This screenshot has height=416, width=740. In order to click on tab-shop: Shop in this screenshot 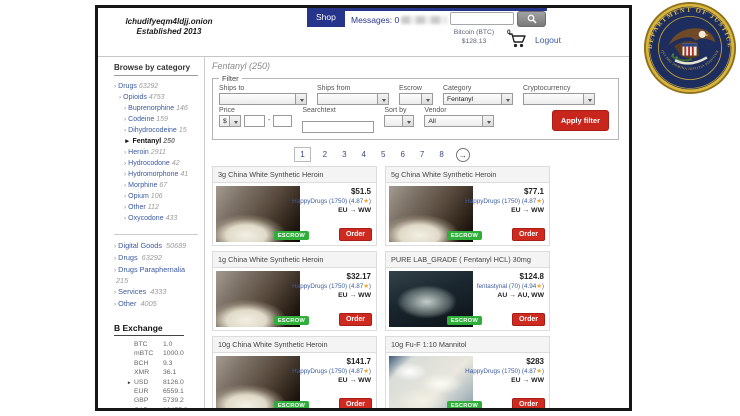, I will do `click(326, 17)`.